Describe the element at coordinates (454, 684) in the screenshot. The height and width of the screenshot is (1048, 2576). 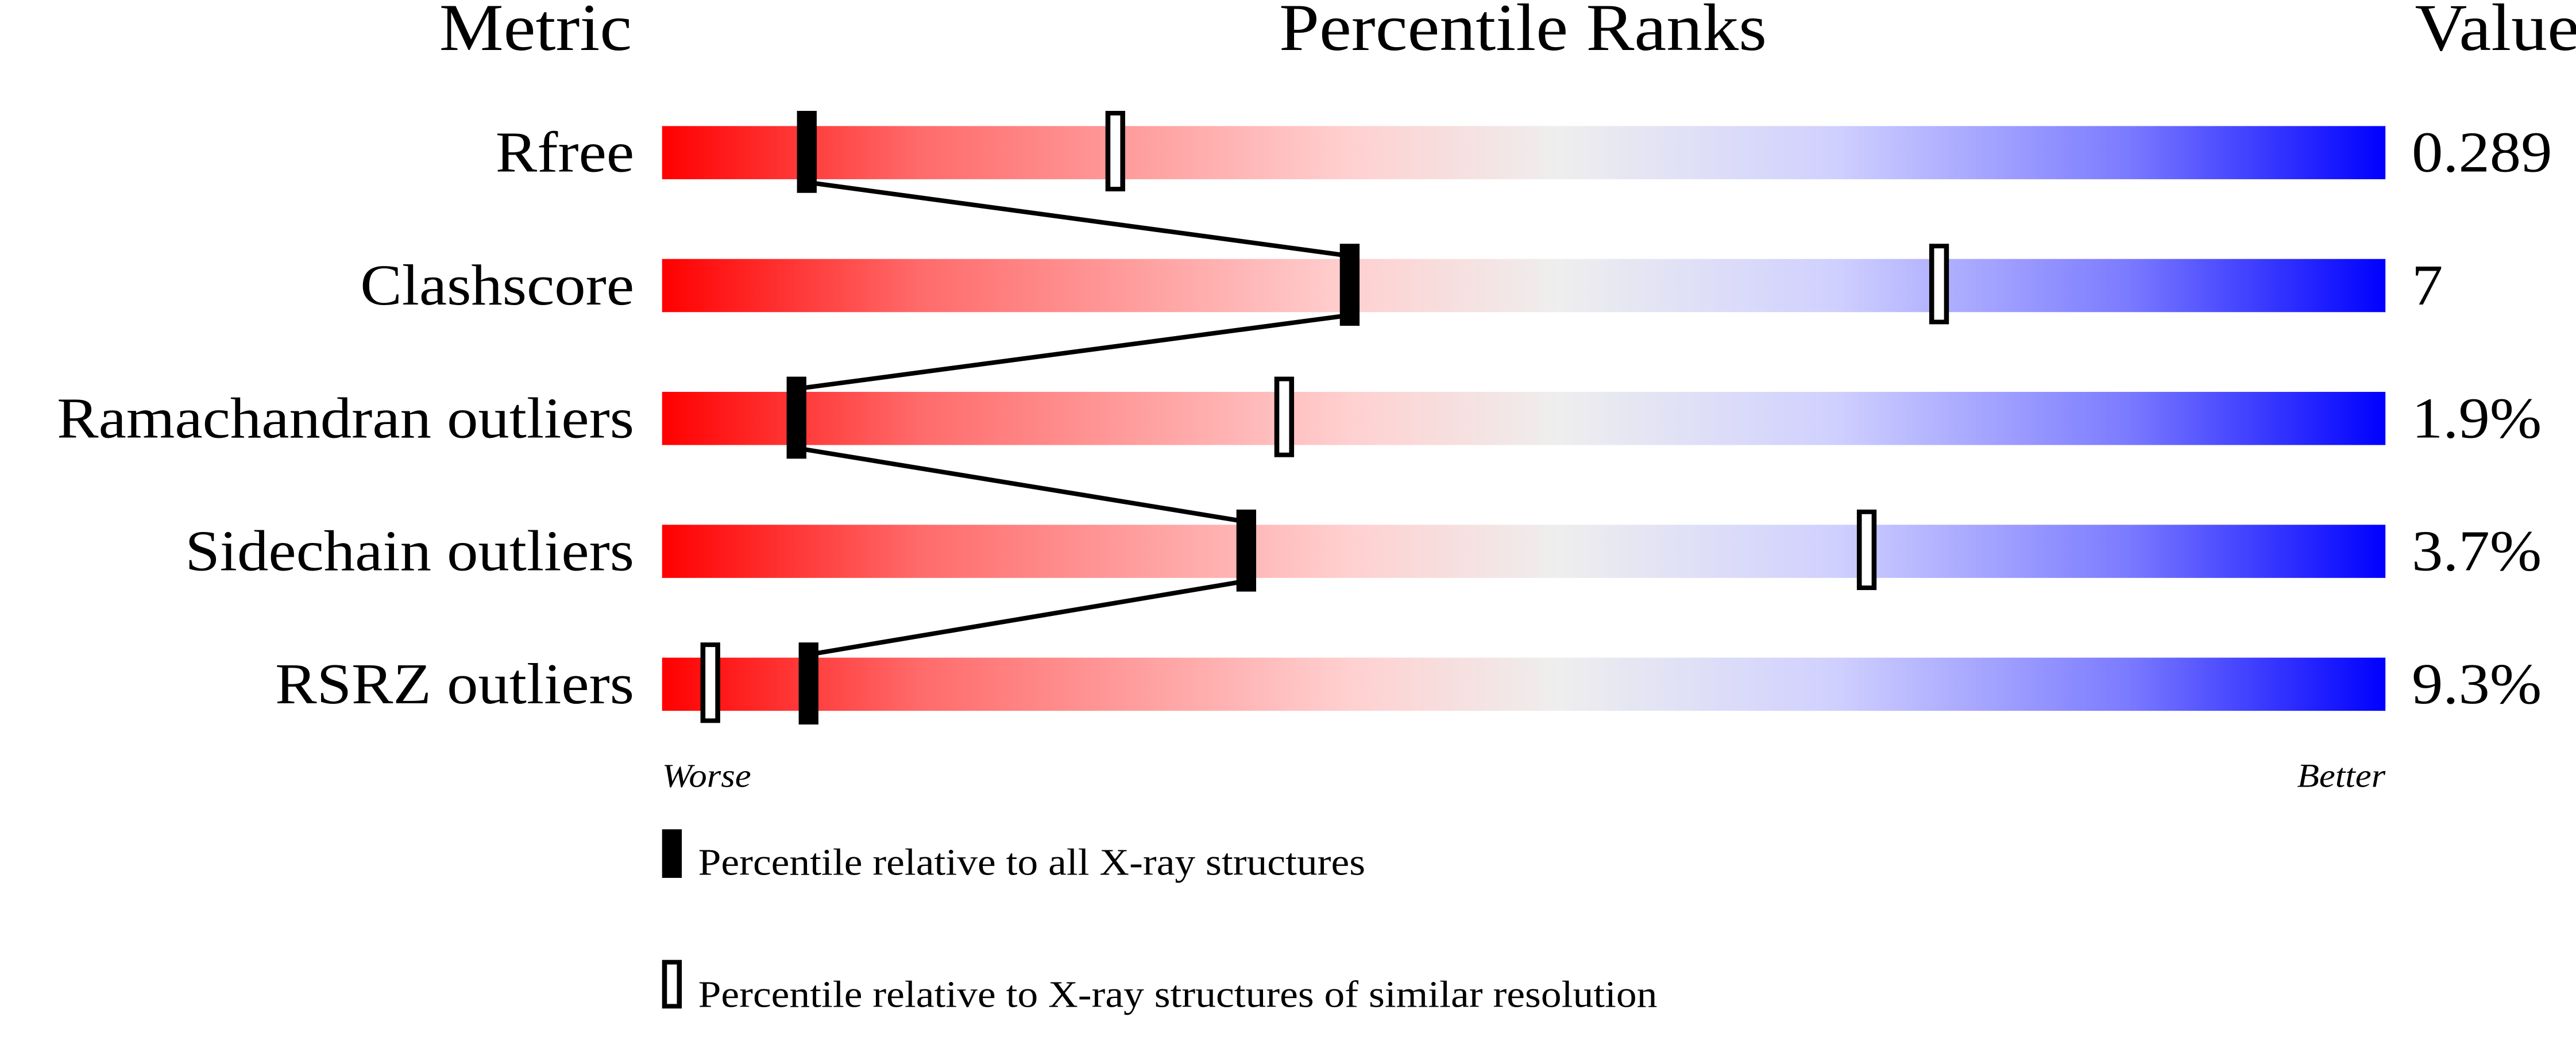
I see `metric-label: RSRZ outliers` at that location.